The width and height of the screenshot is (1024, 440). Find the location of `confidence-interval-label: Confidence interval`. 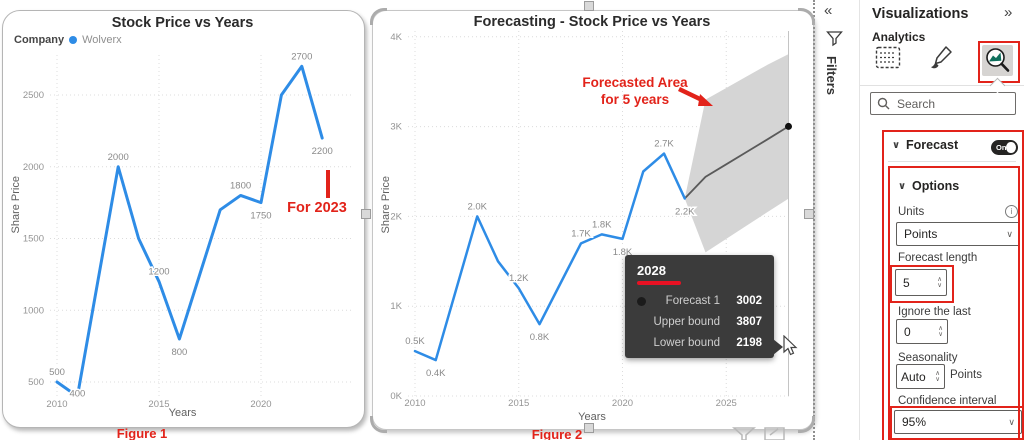

confidence-interval-label: Confidence interval is located at coordinates (947, 401).